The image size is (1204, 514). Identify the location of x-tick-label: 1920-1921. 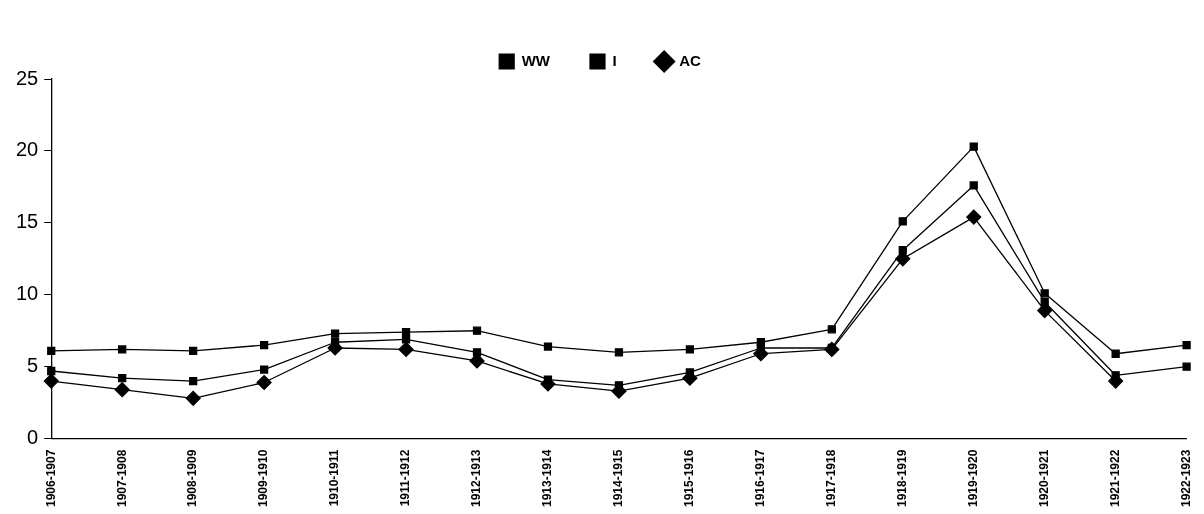
(1043, 478).